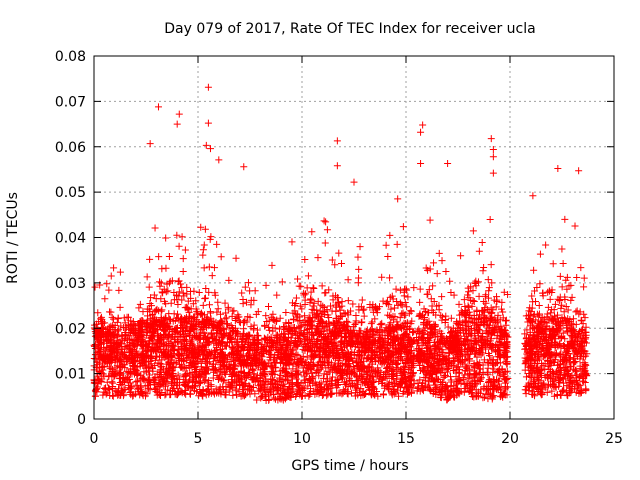  Describe the element at coordinates (13, 238) in the screenshot. I see `y-axis-label: ROTI / TECUs` at that location.